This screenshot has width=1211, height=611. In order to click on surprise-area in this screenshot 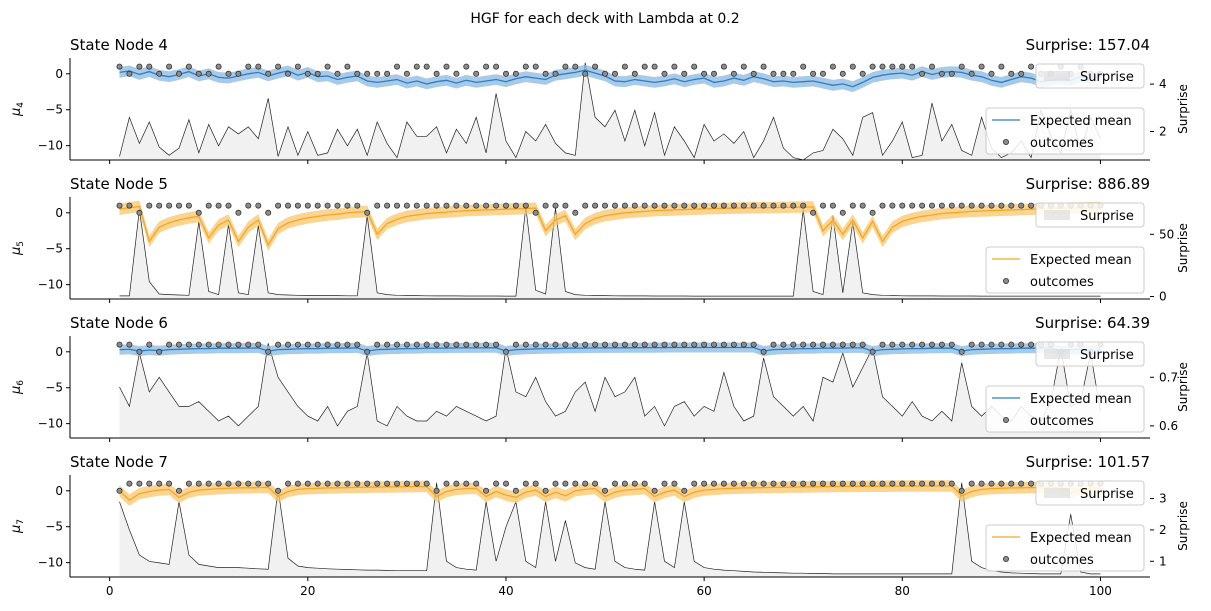, I will do `click(610, 253)`.